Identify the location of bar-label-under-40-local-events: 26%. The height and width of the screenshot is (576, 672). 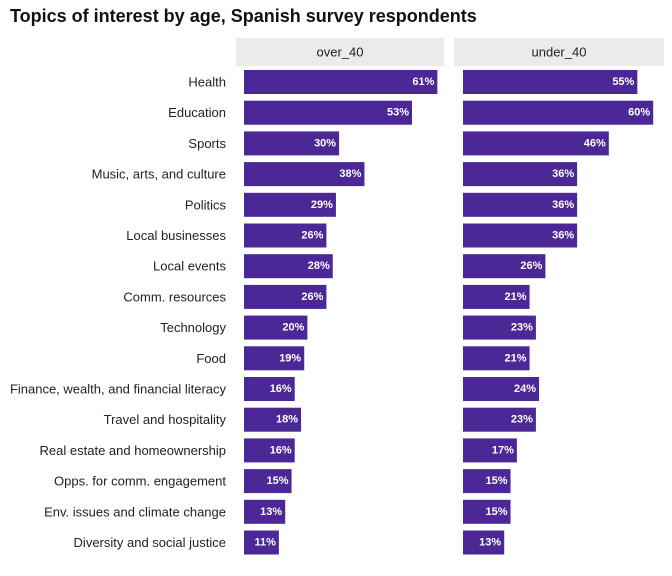
(531, 266).